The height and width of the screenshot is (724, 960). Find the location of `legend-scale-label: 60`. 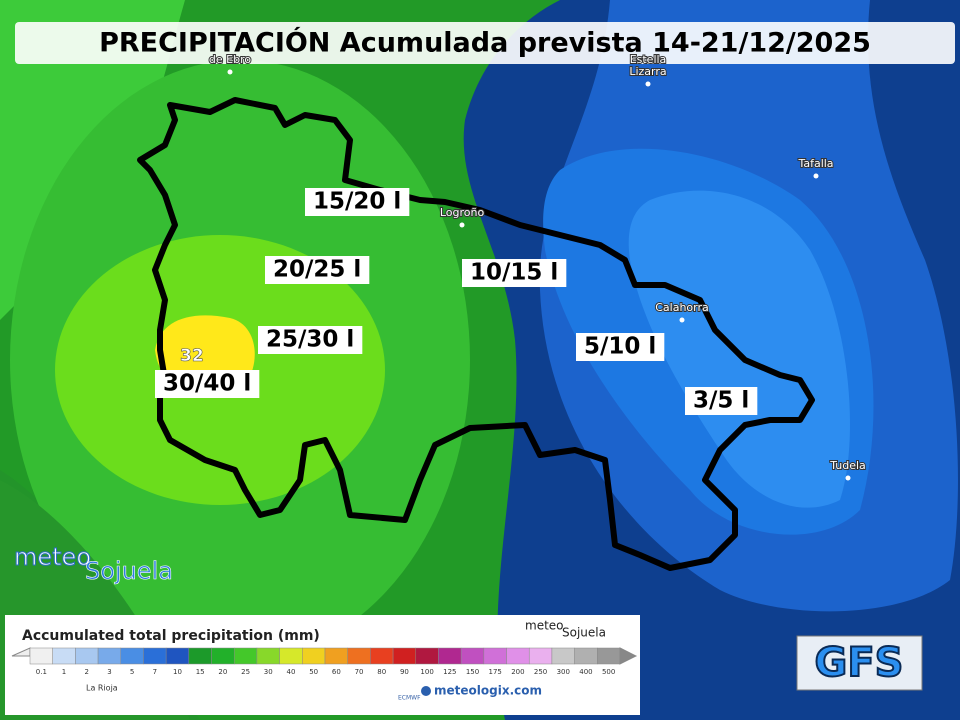

legend-scale-label: 60 is located at coordinates (336, 672).